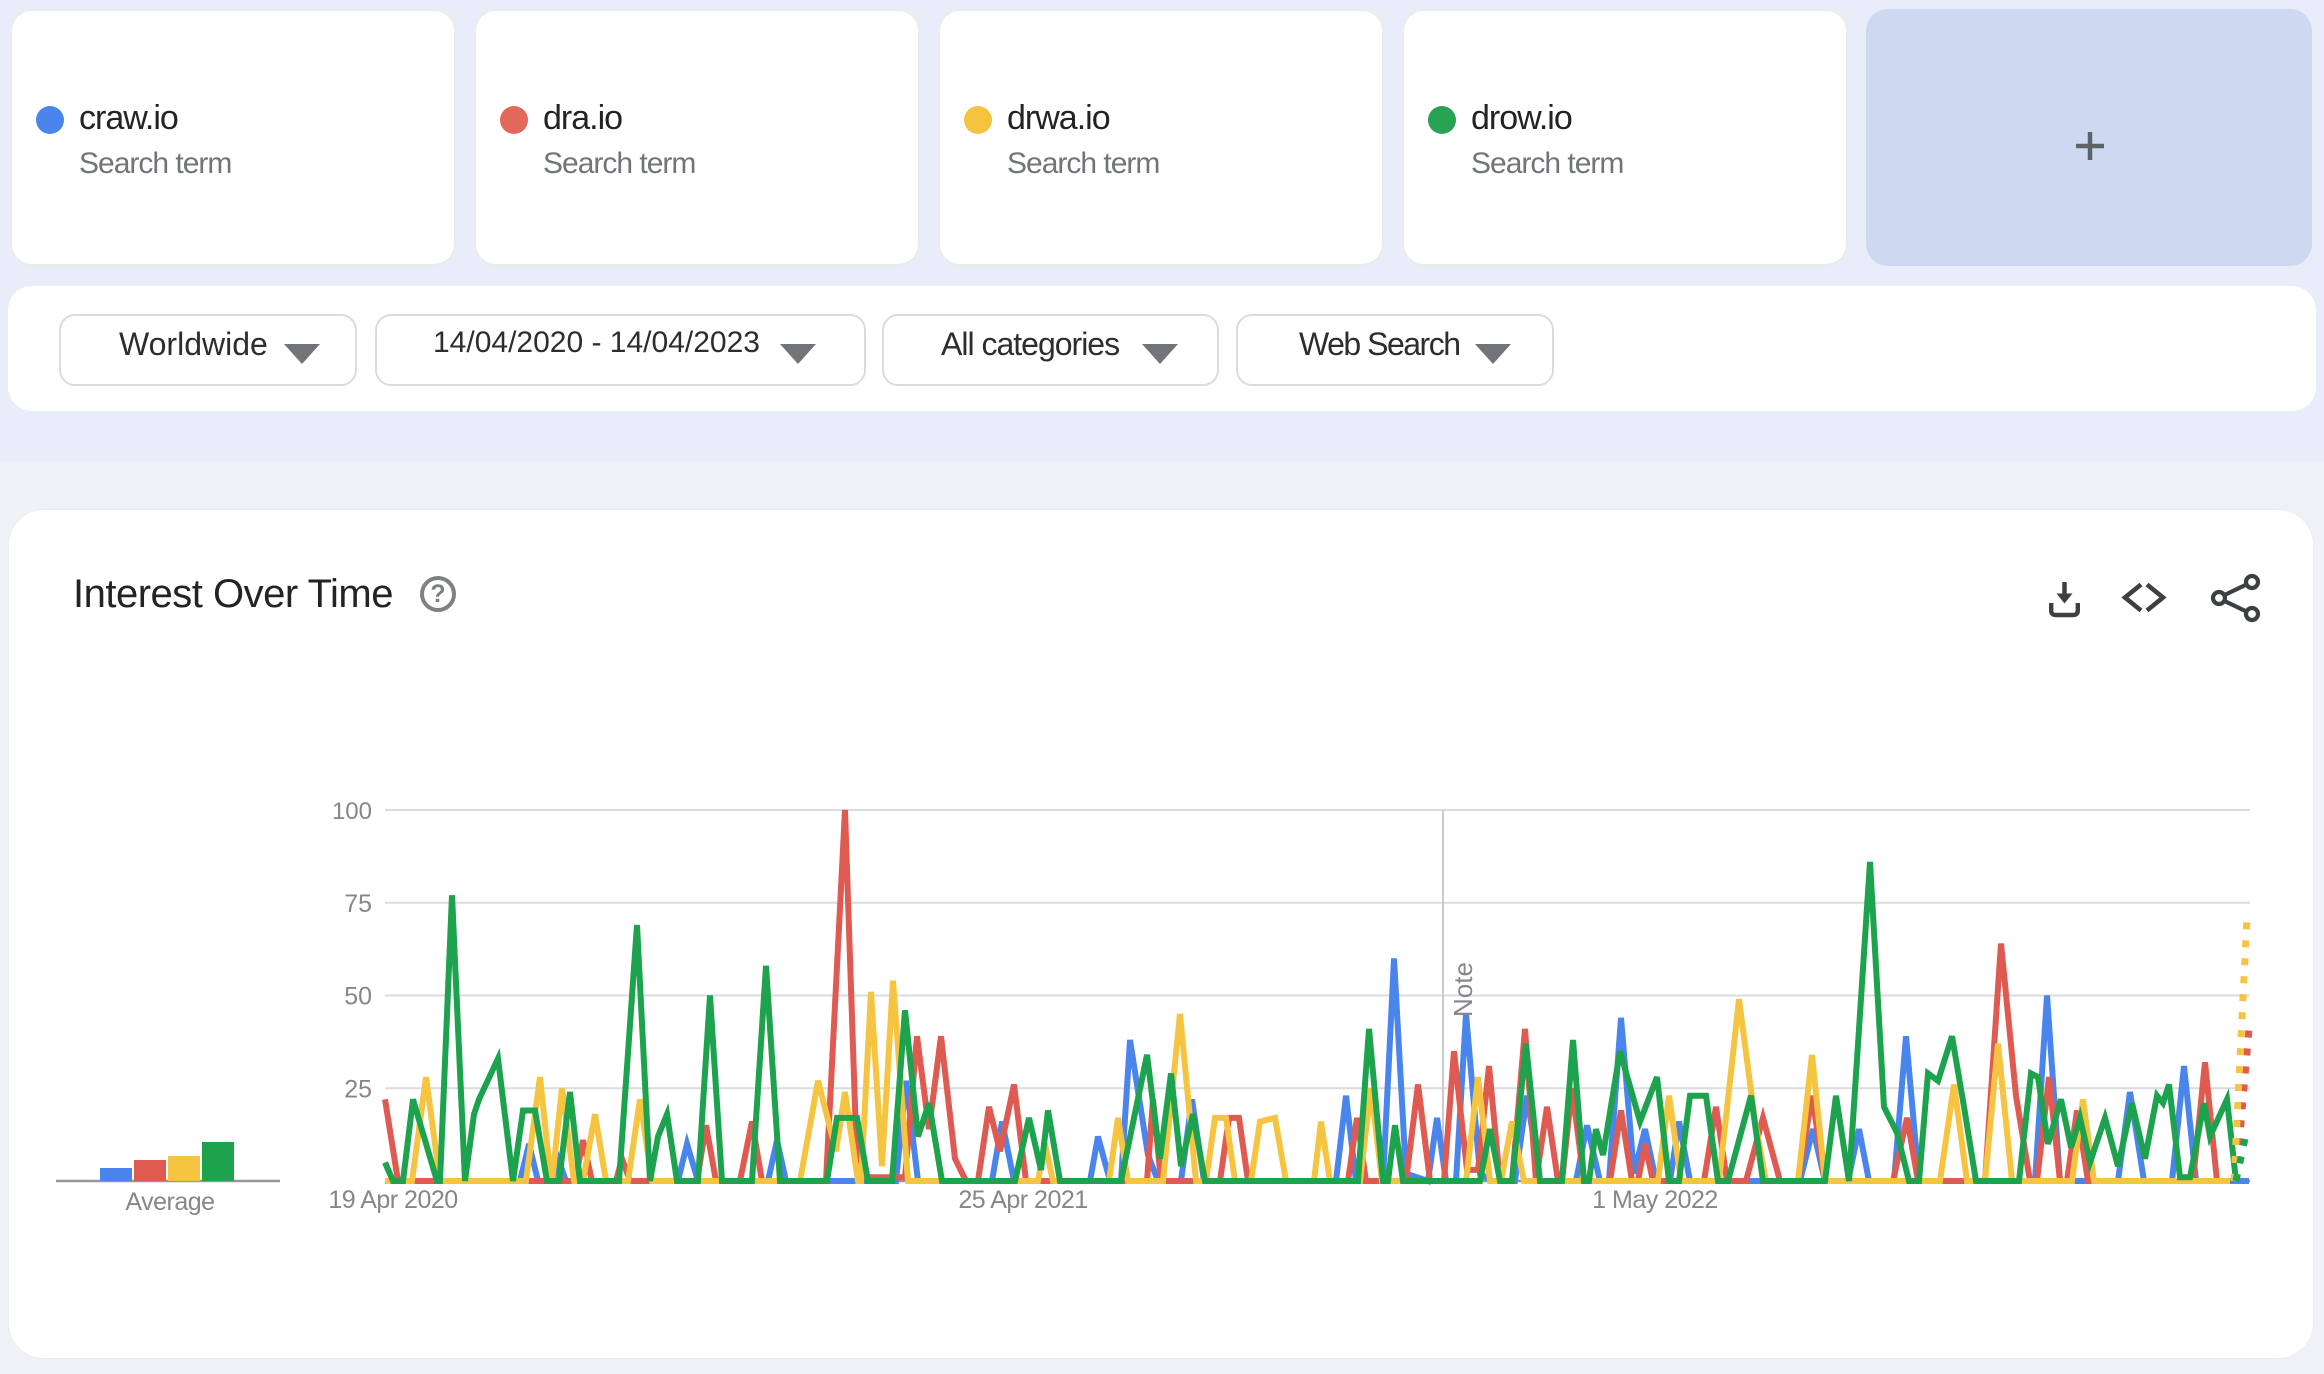 This screenshot has width=2324, height=1374. Describe the element at coordinates (1655, 1200) in the screenshot. I see `svg-text: 1 May 2022` at that location.